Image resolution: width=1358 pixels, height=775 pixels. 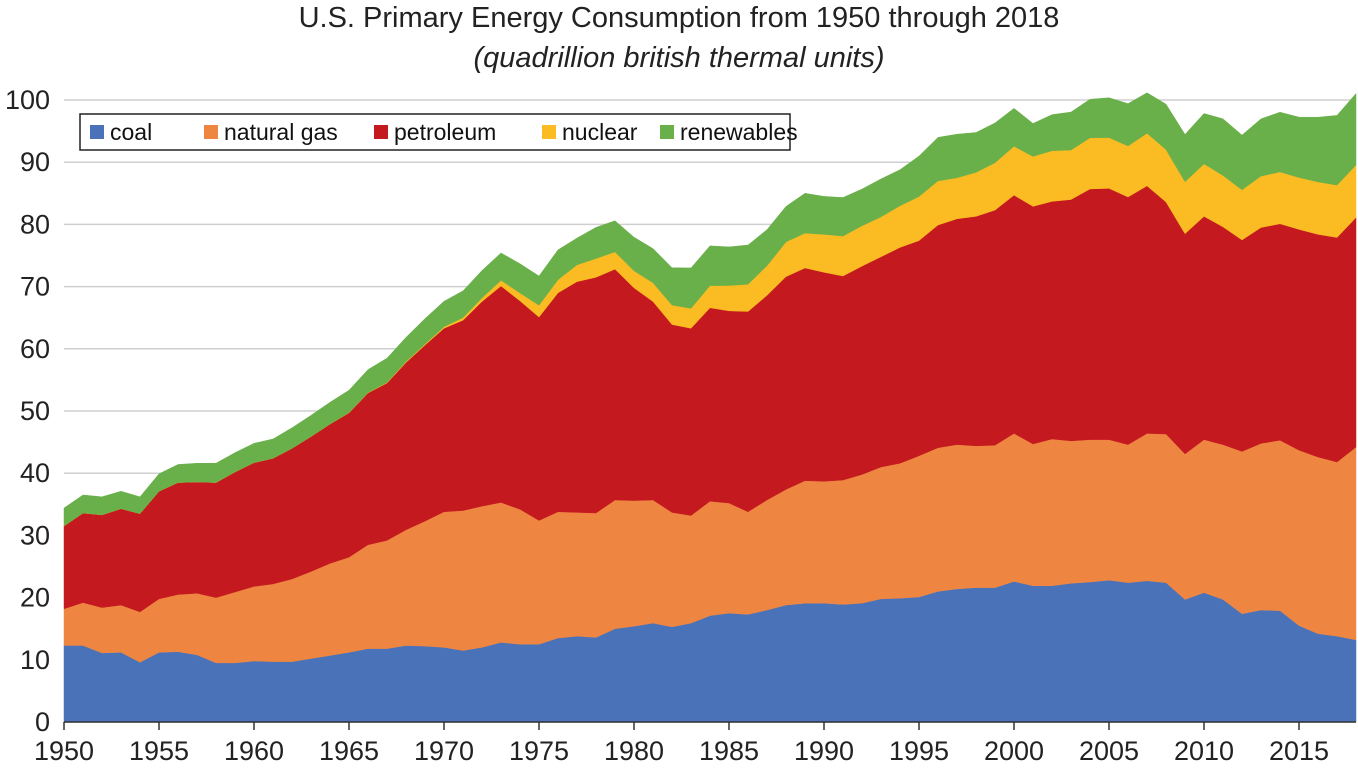 I want to click on x-tick-label-1995: 1995, so click(x=919, y=751).